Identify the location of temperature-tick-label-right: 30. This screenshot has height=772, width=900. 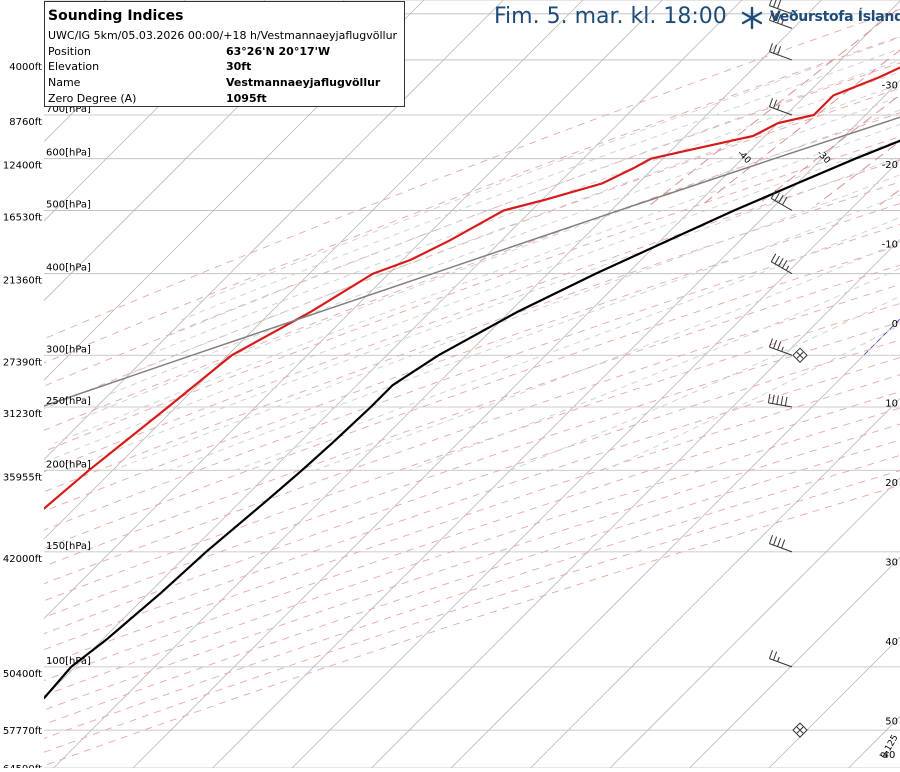
(891, 563).